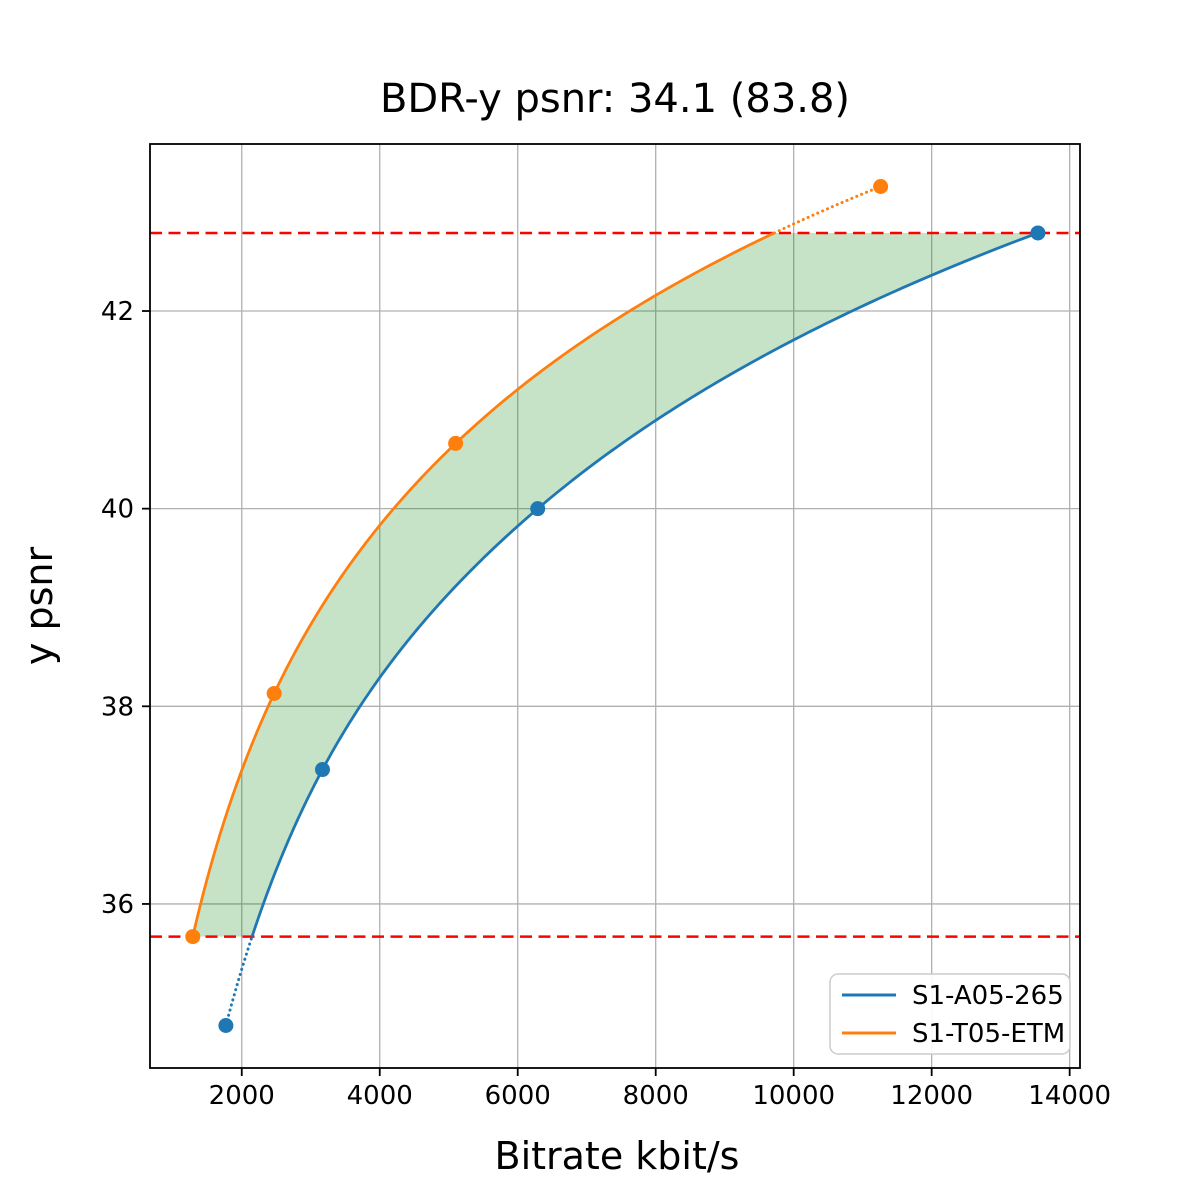  Describe the element at coordinates (518, 1096) in the screenshot. I see `x-tick-label-6000: 6000` at that location.